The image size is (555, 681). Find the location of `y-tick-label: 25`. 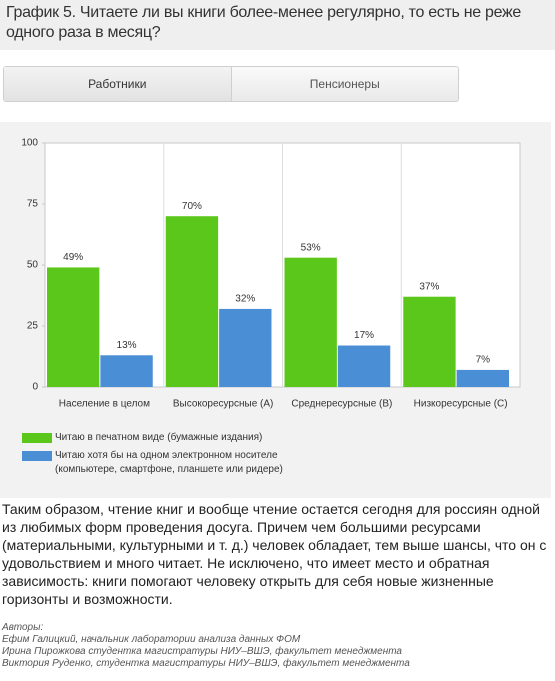

y-tick-label: 25 is located at coordinates (33, 326).